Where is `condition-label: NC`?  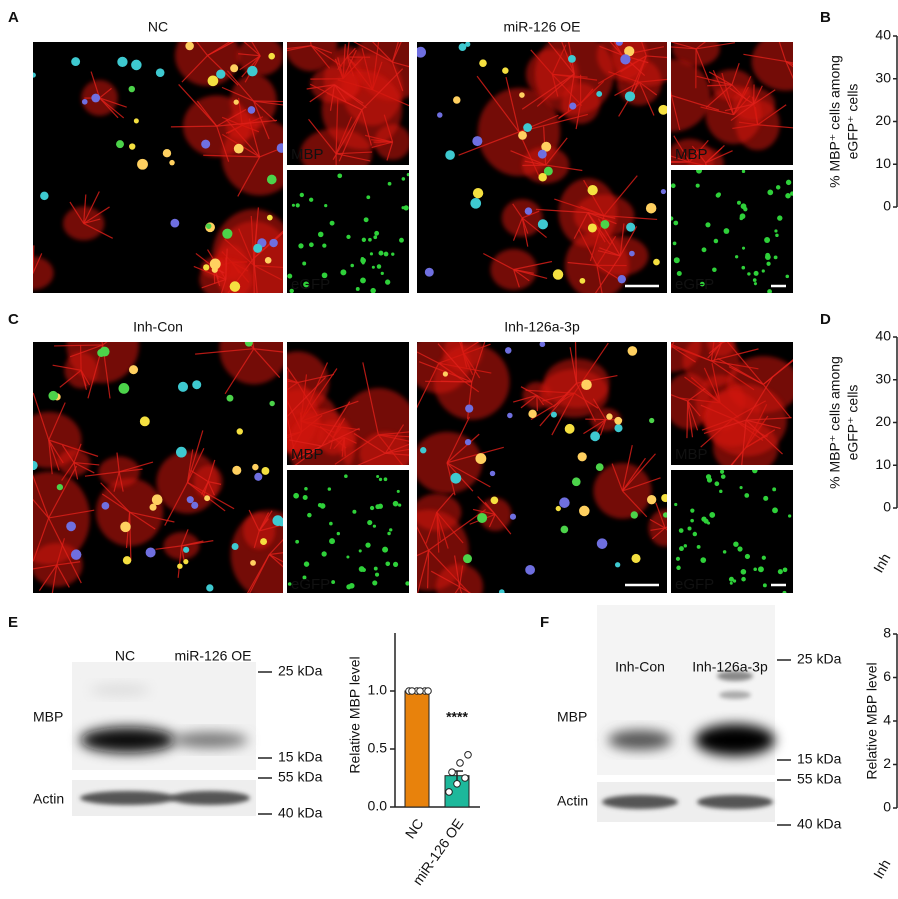
condition-label: NC is located at coordinates (158, 27).